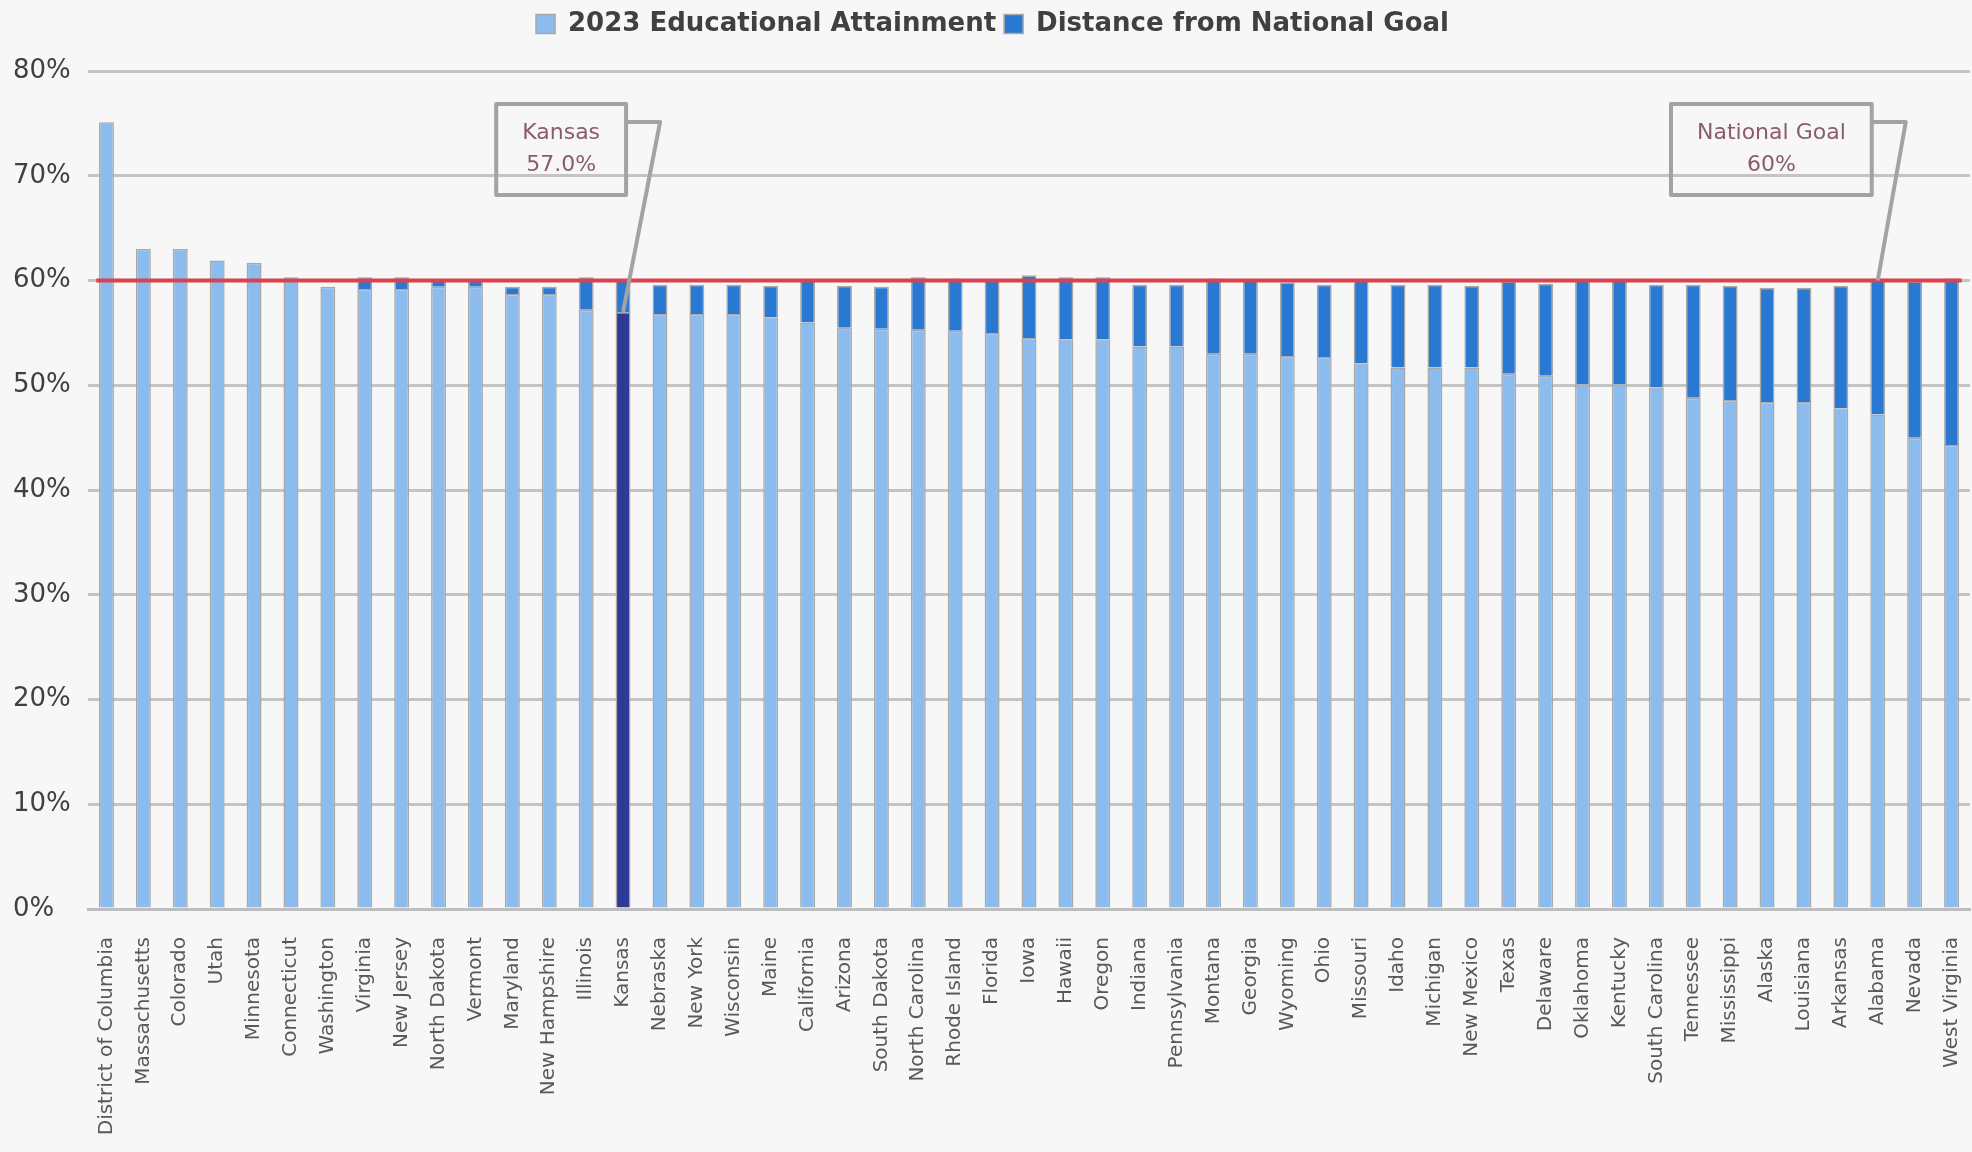  I want to click on x-tick-label: Kansas, so click(621, 972).